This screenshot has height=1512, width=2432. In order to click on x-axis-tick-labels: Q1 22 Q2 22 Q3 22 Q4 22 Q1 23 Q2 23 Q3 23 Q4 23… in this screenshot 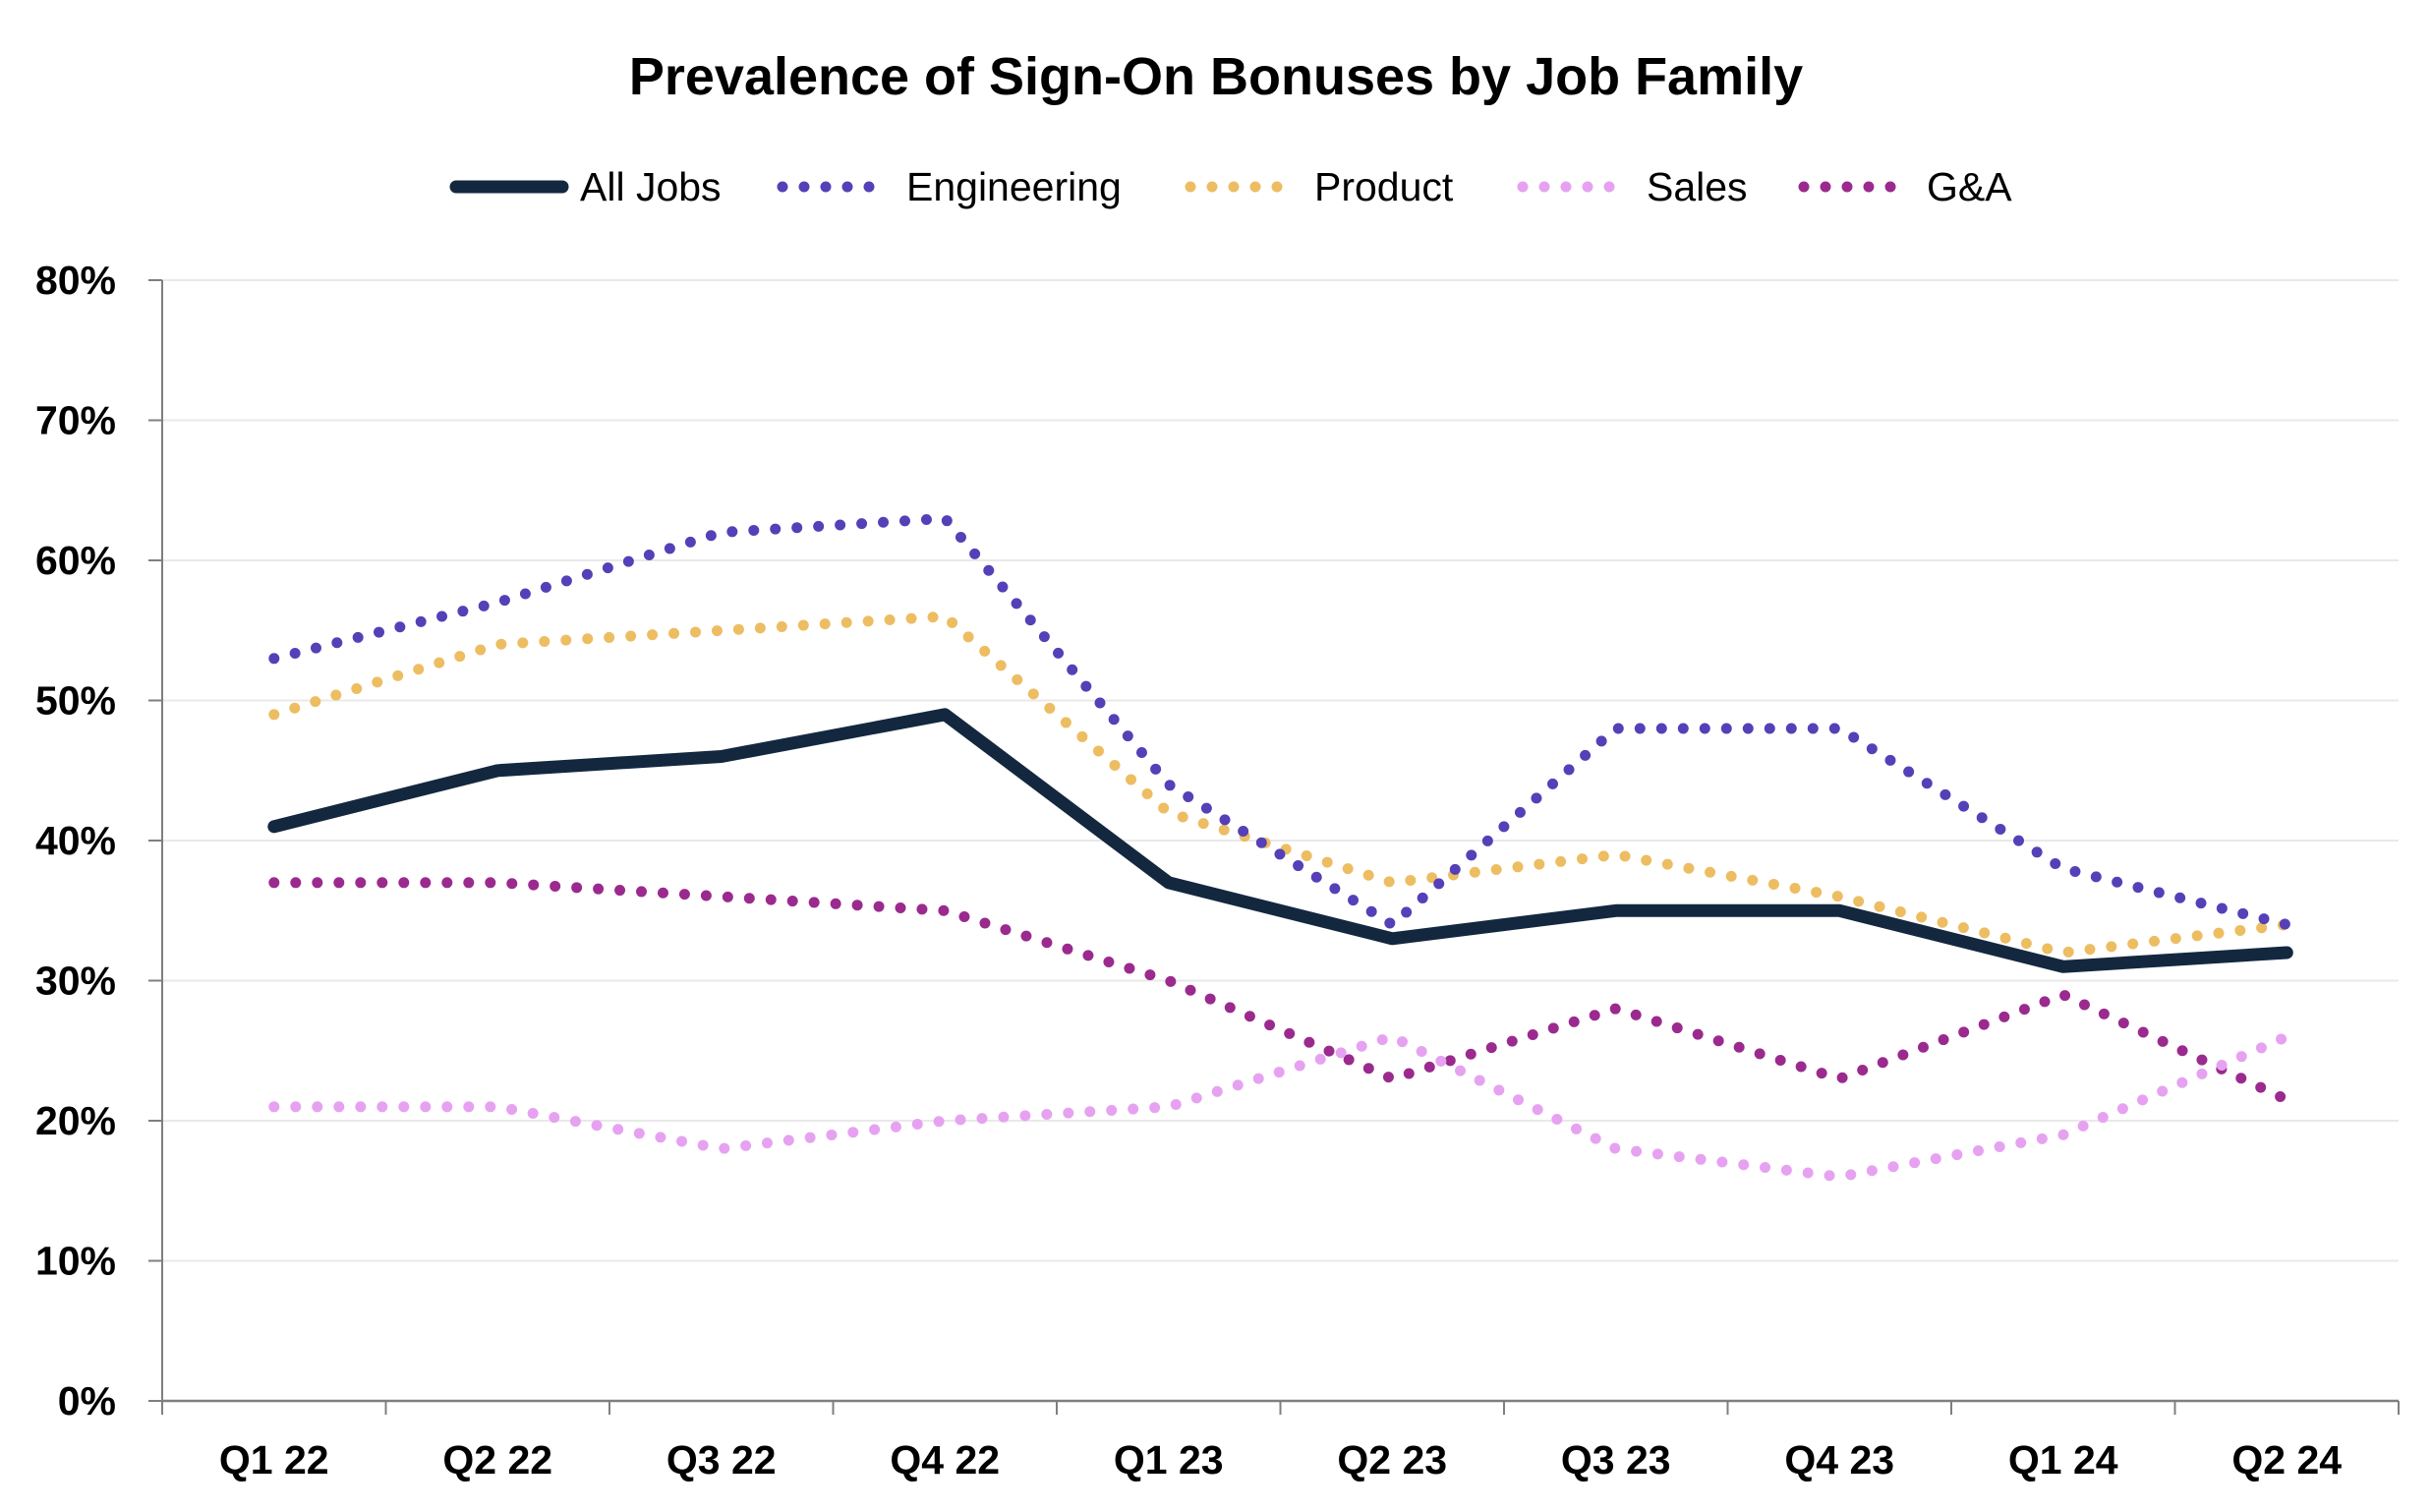, I will do `click(1280, 1460)`.